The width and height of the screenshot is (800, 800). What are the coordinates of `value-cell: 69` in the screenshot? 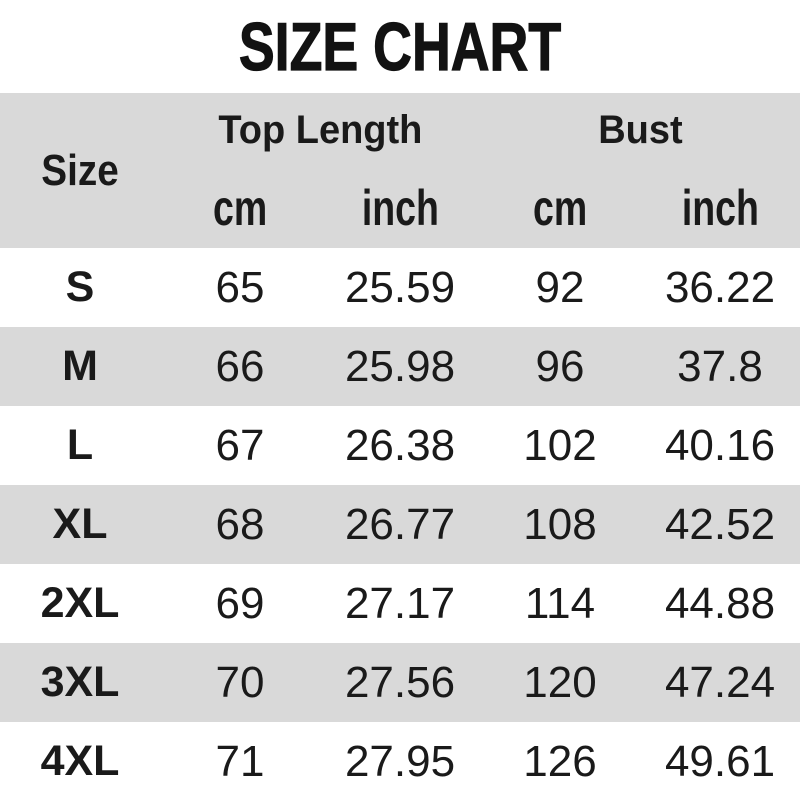 It's located at (240, 603).